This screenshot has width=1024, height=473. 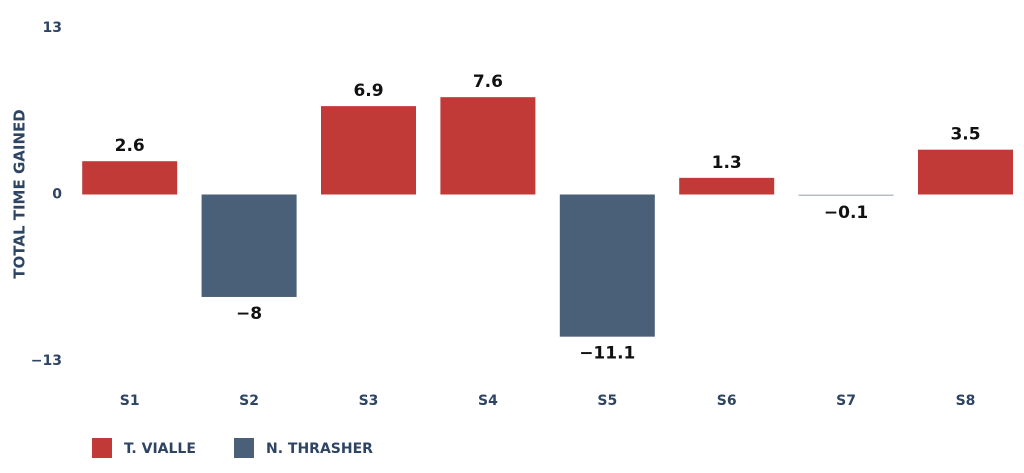 I want to click on y-axis: TOTAL TIME GAINED, so click(x=20, y=193).